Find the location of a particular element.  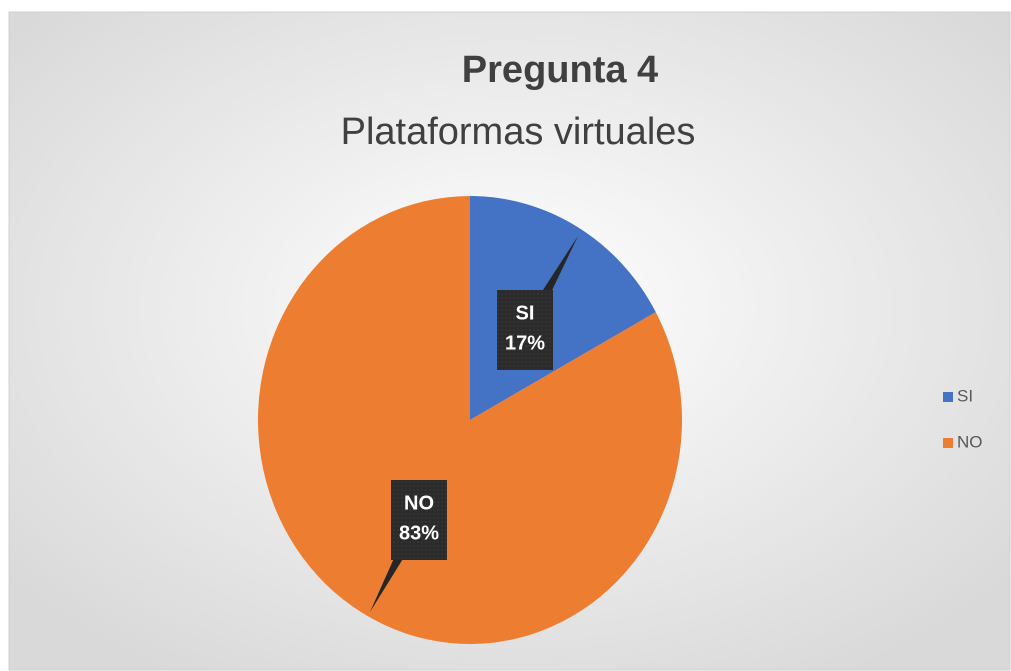

legend-label: SI is located at coordinates (965, 395).